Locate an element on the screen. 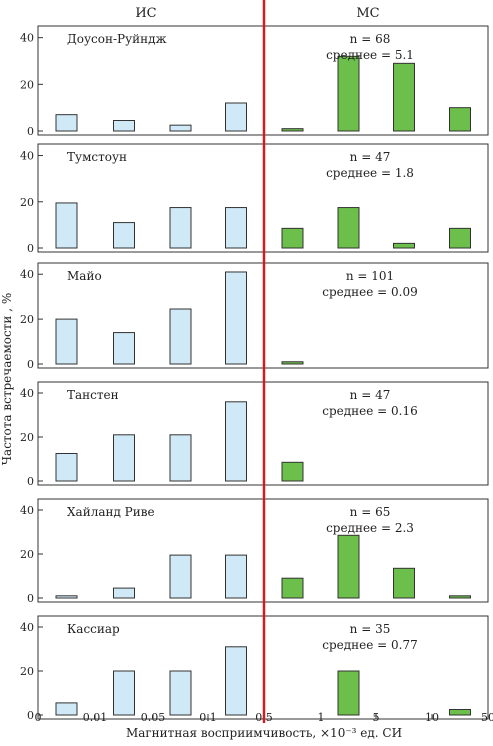  panel-mean-label: среднее = 5.1 is located at coordinates (370, 55).